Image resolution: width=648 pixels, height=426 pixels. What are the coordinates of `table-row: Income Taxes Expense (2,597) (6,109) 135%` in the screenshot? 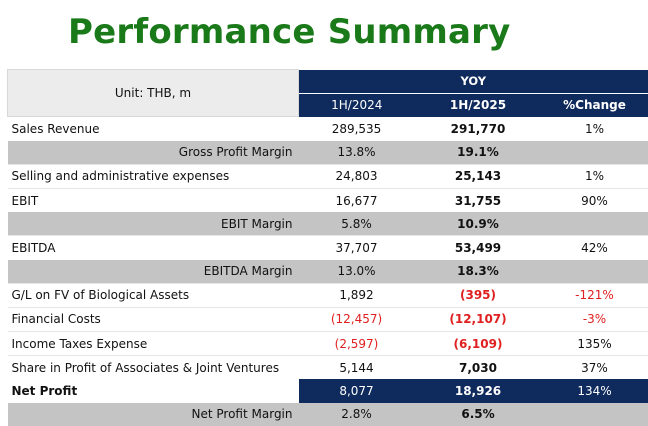 It's located at (327, 343).